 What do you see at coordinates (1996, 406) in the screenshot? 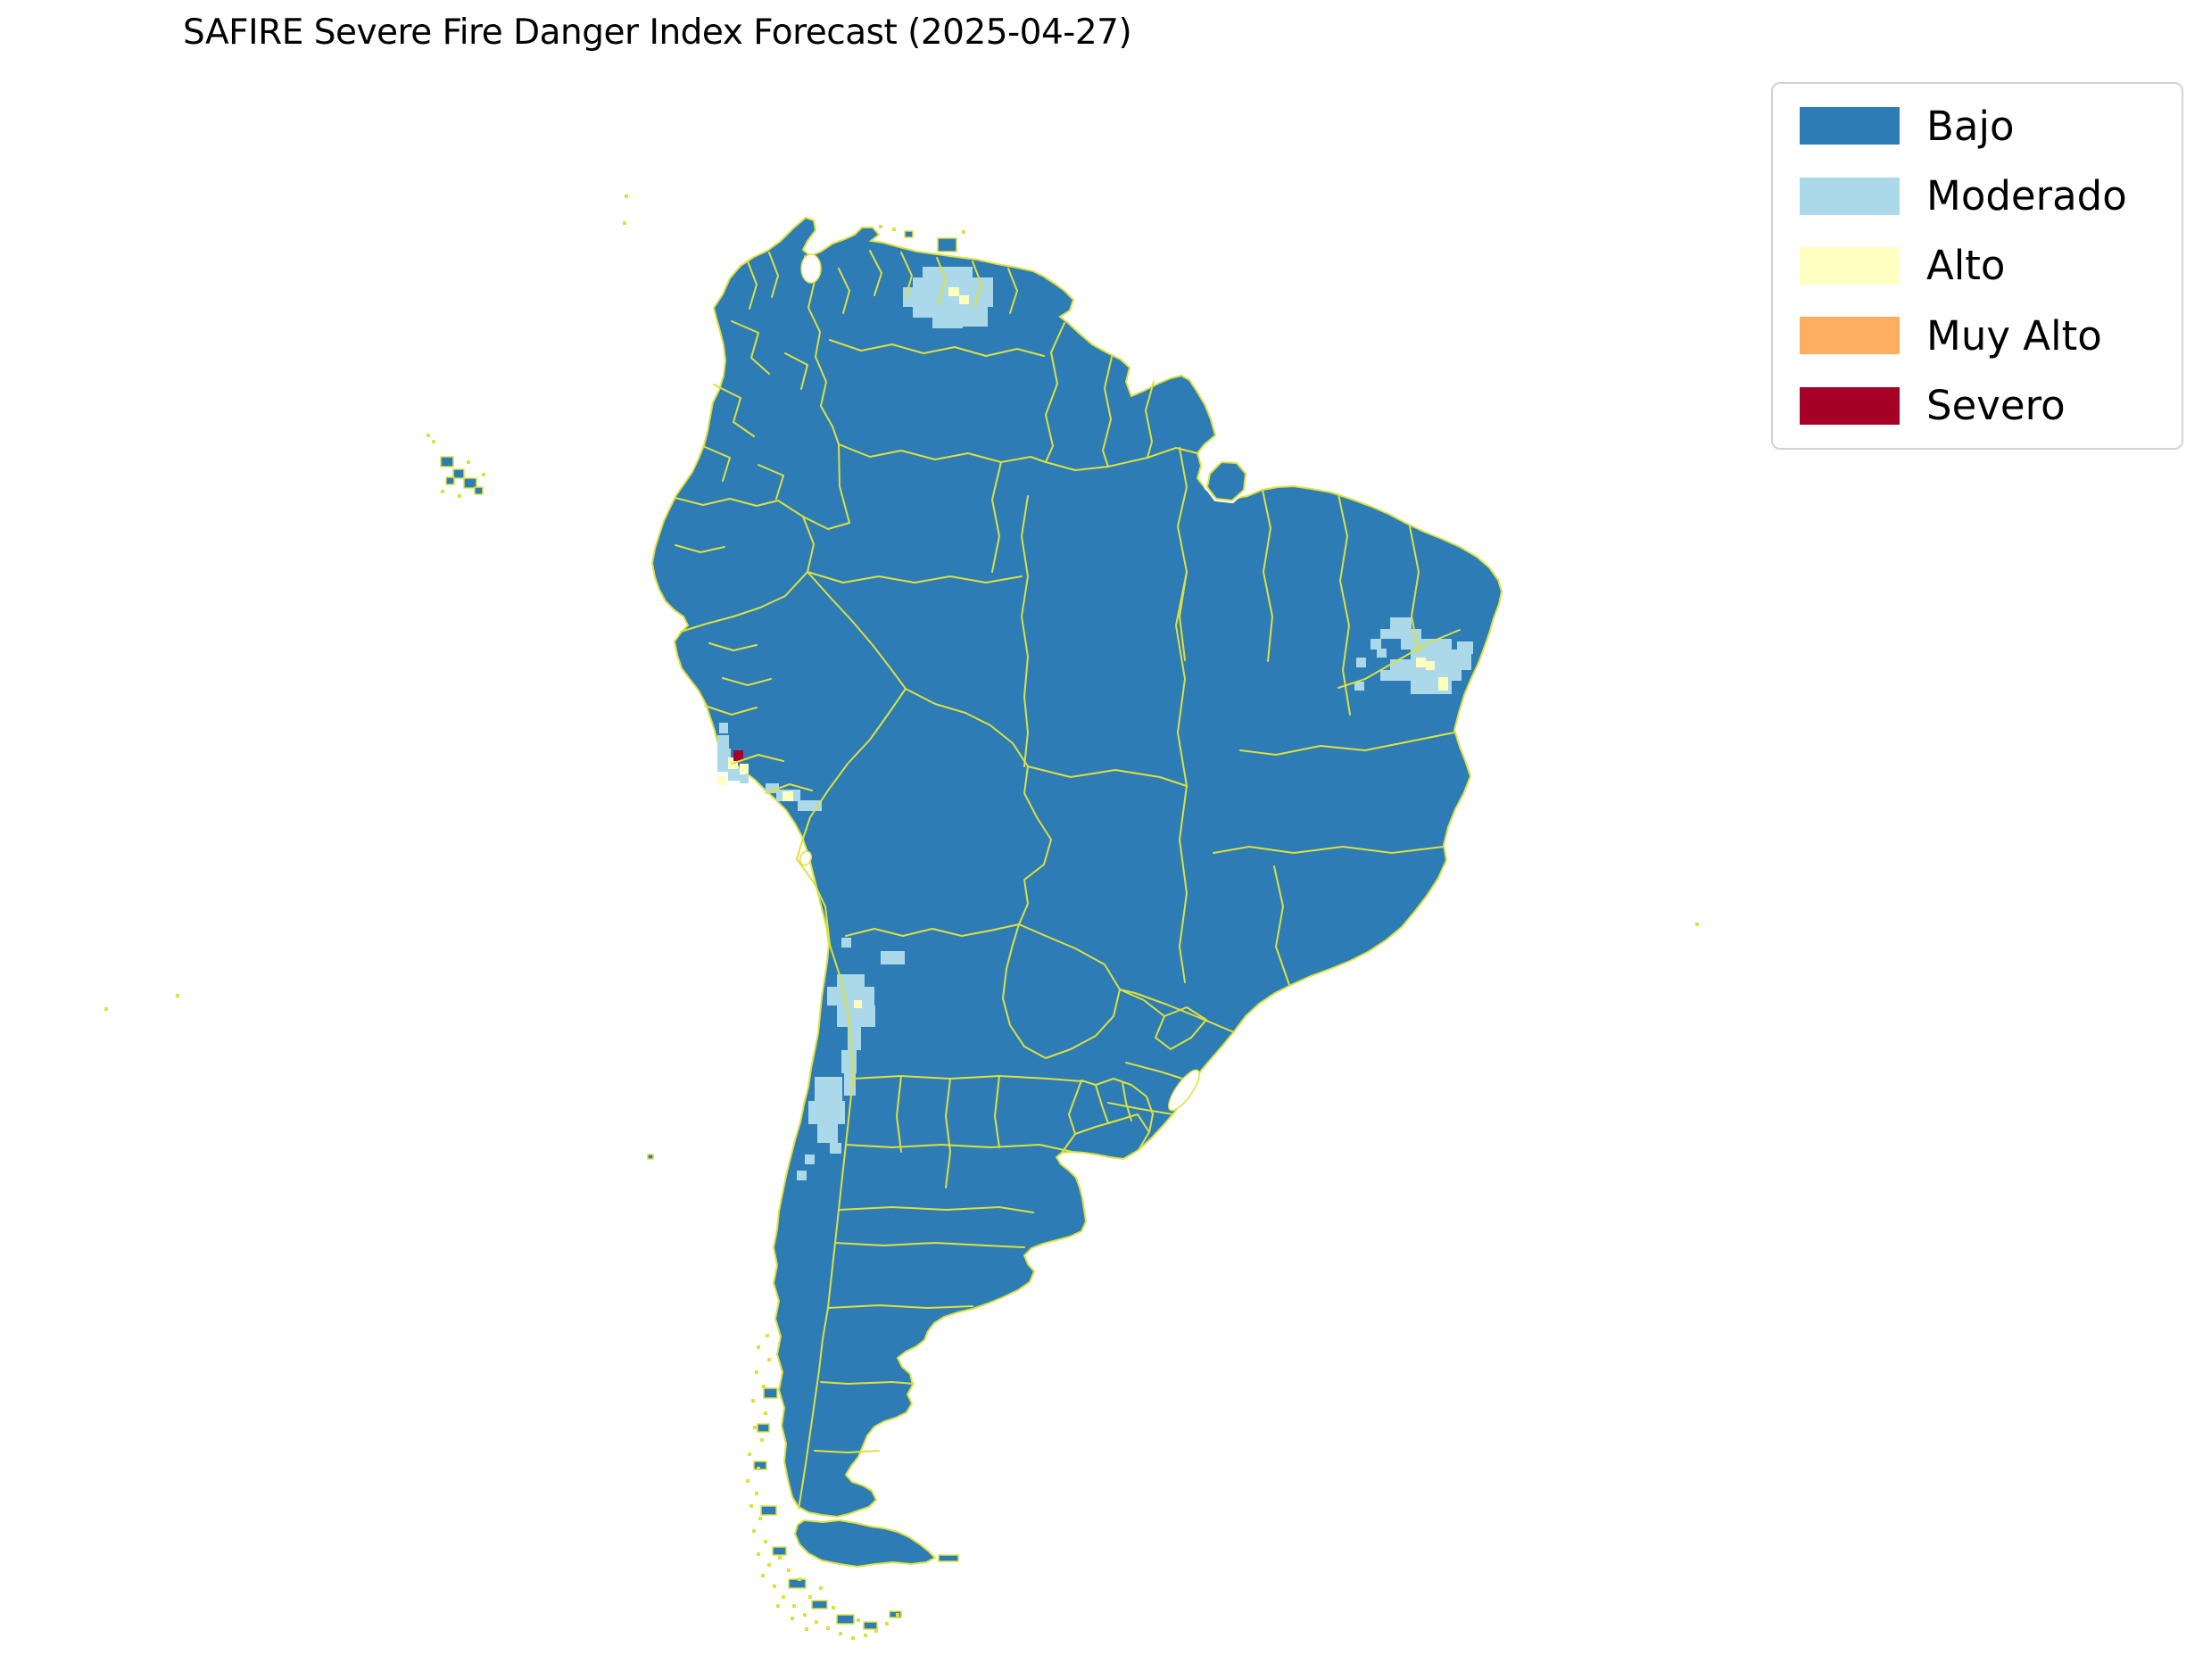
I see `legend-label: Severo` at bounding box center [1996, 406].